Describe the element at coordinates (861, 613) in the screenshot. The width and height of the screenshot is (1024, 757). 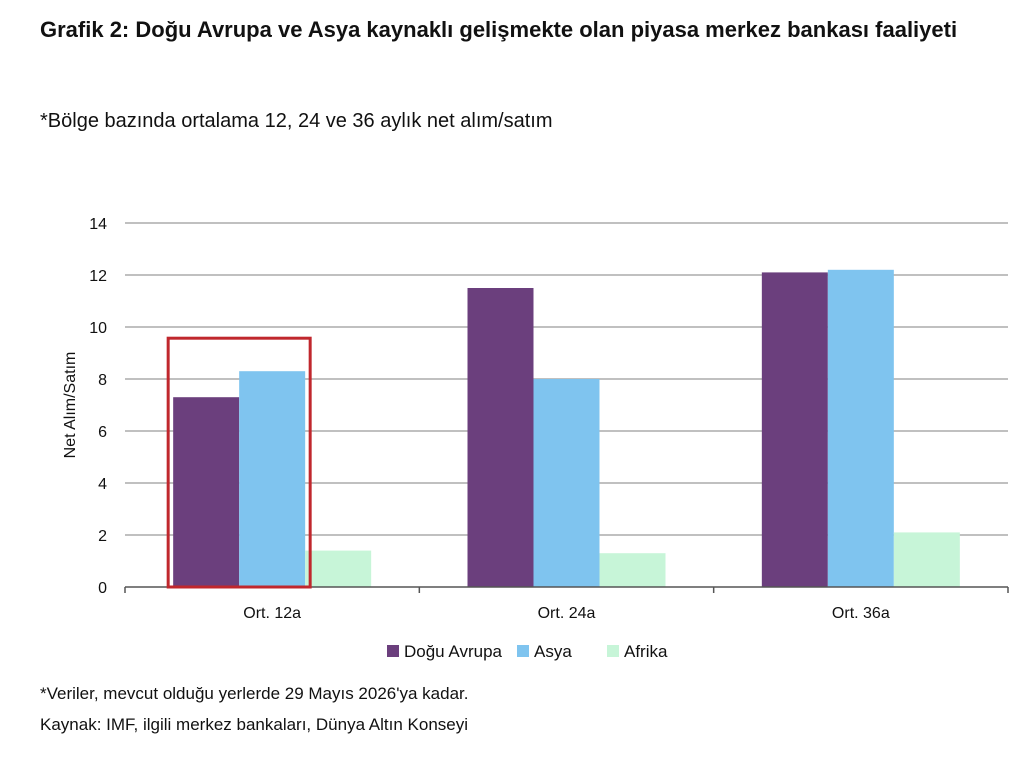
I see `x-tick-label: Ort. 36a` at that location.